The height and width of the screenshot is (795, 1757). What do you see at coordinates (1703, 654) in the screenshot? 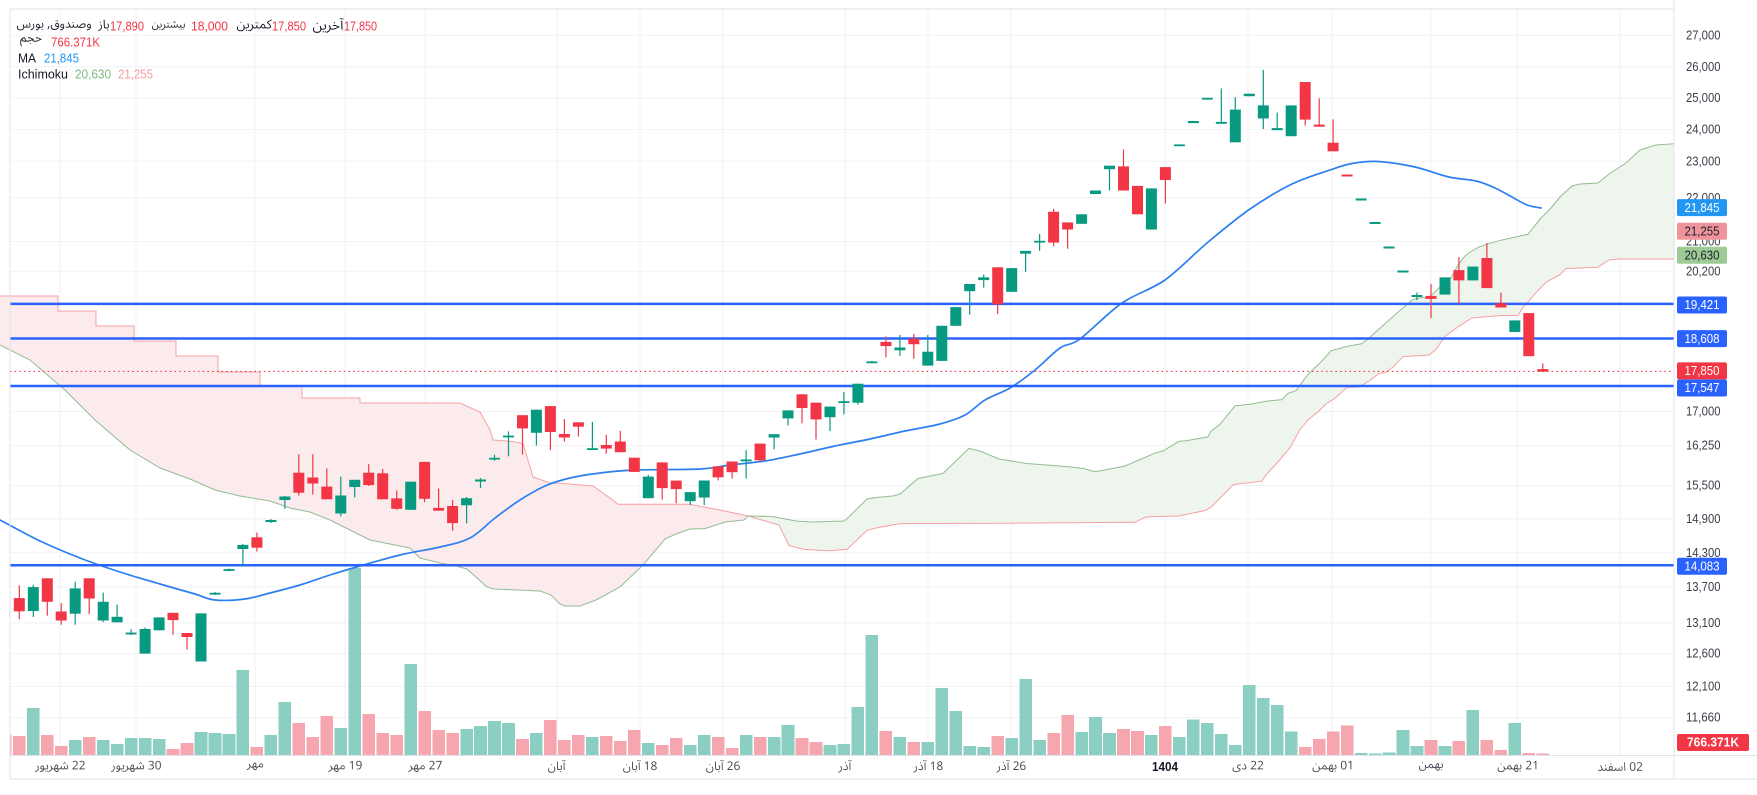
I see `svg-text: 12,600` at bounding box center [1703, 654].